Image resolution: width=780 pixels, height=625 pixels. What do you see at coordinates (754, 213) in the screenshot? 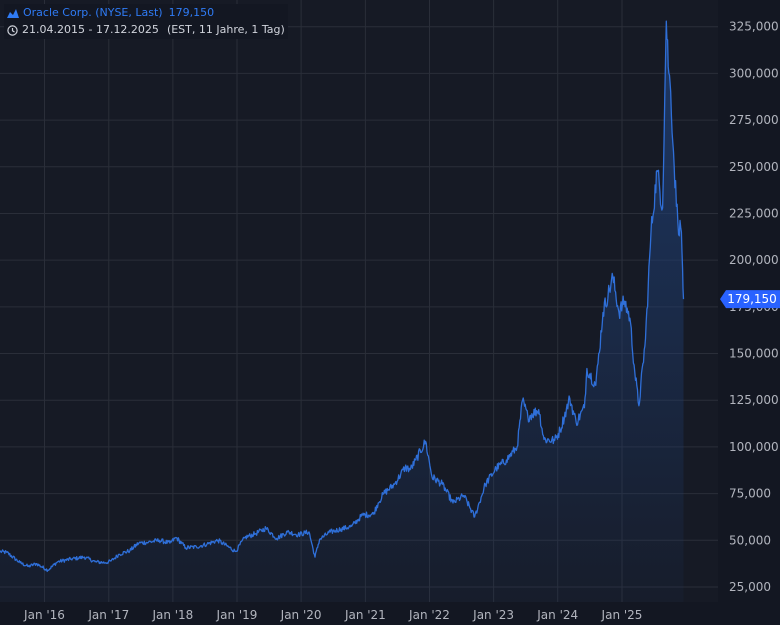
I see `y-tick-label: 225,000` at bounding box center [754, 213].